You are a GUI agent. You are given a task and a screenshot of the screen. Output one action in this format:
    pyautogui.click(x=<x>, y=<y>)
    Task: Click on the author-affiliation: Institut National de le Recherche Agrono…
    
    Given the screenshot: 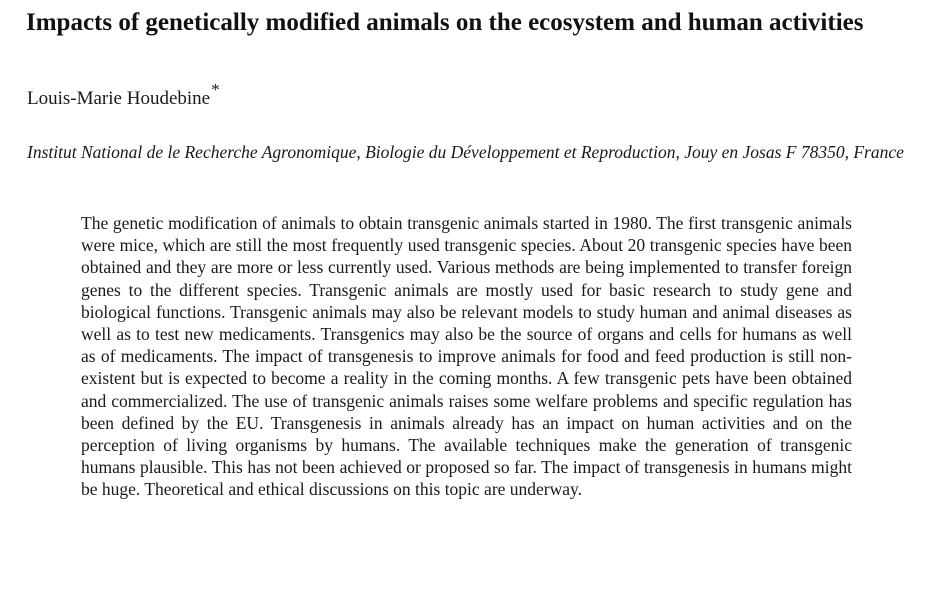 What is the action you would take?
    pyautogui.click(x=465, y=152)
    